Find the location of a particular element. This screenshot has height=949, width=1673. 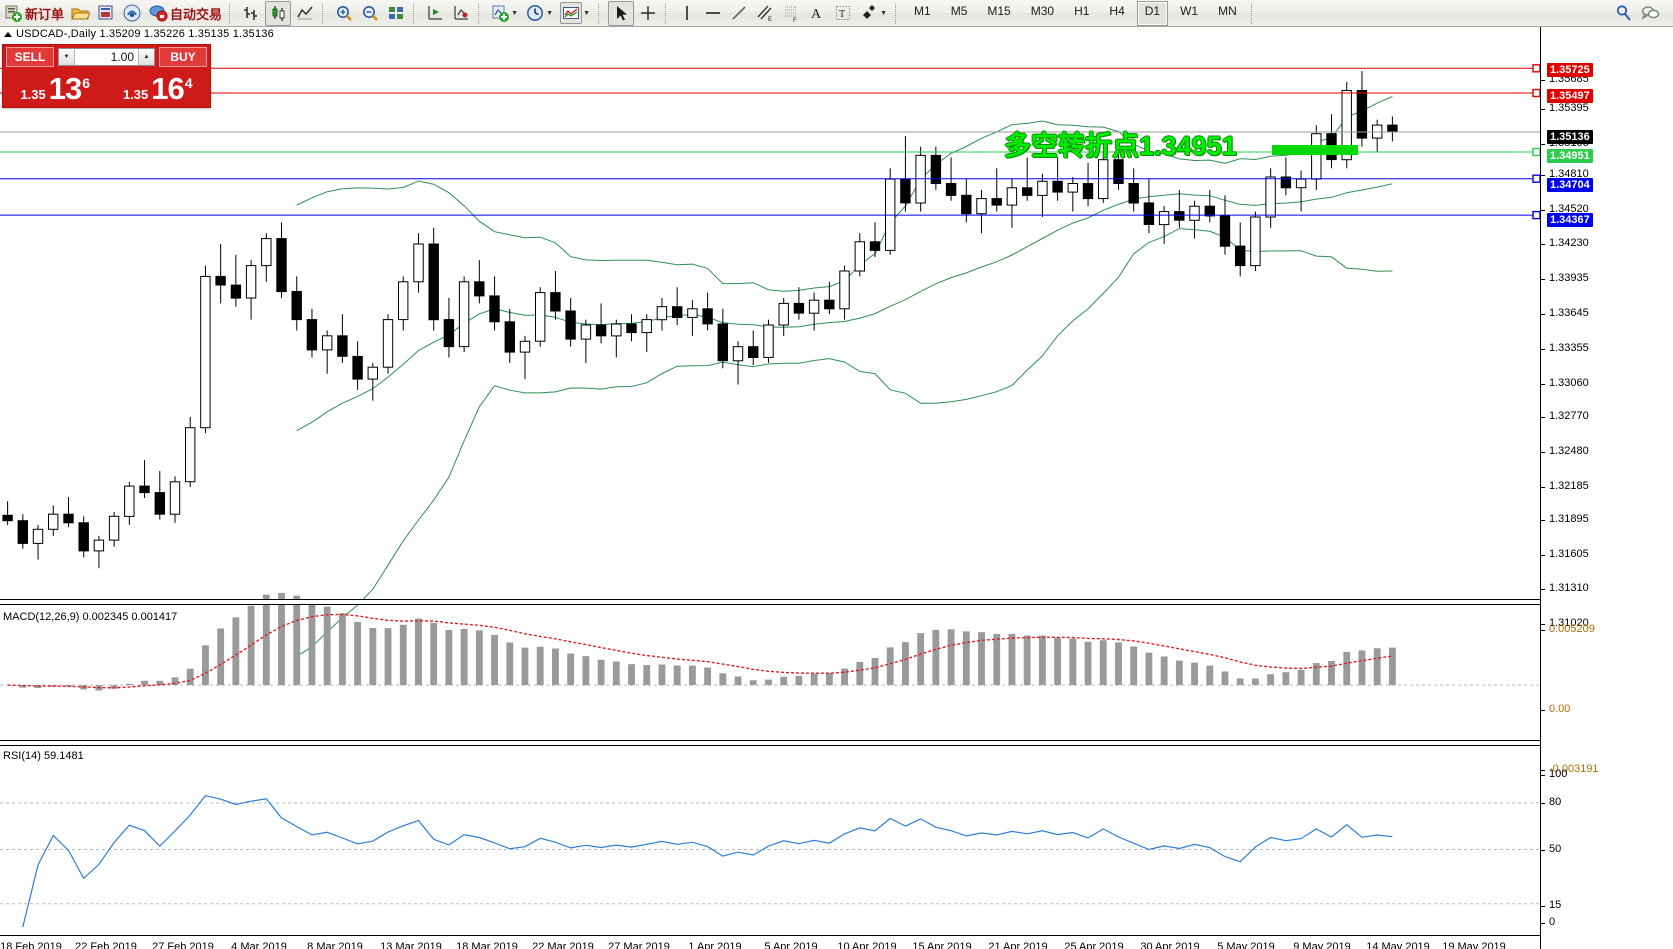

trade-panel-top-row: SELL ▼ 1.00 ▲ BUY is located at coordinates (106, 56).